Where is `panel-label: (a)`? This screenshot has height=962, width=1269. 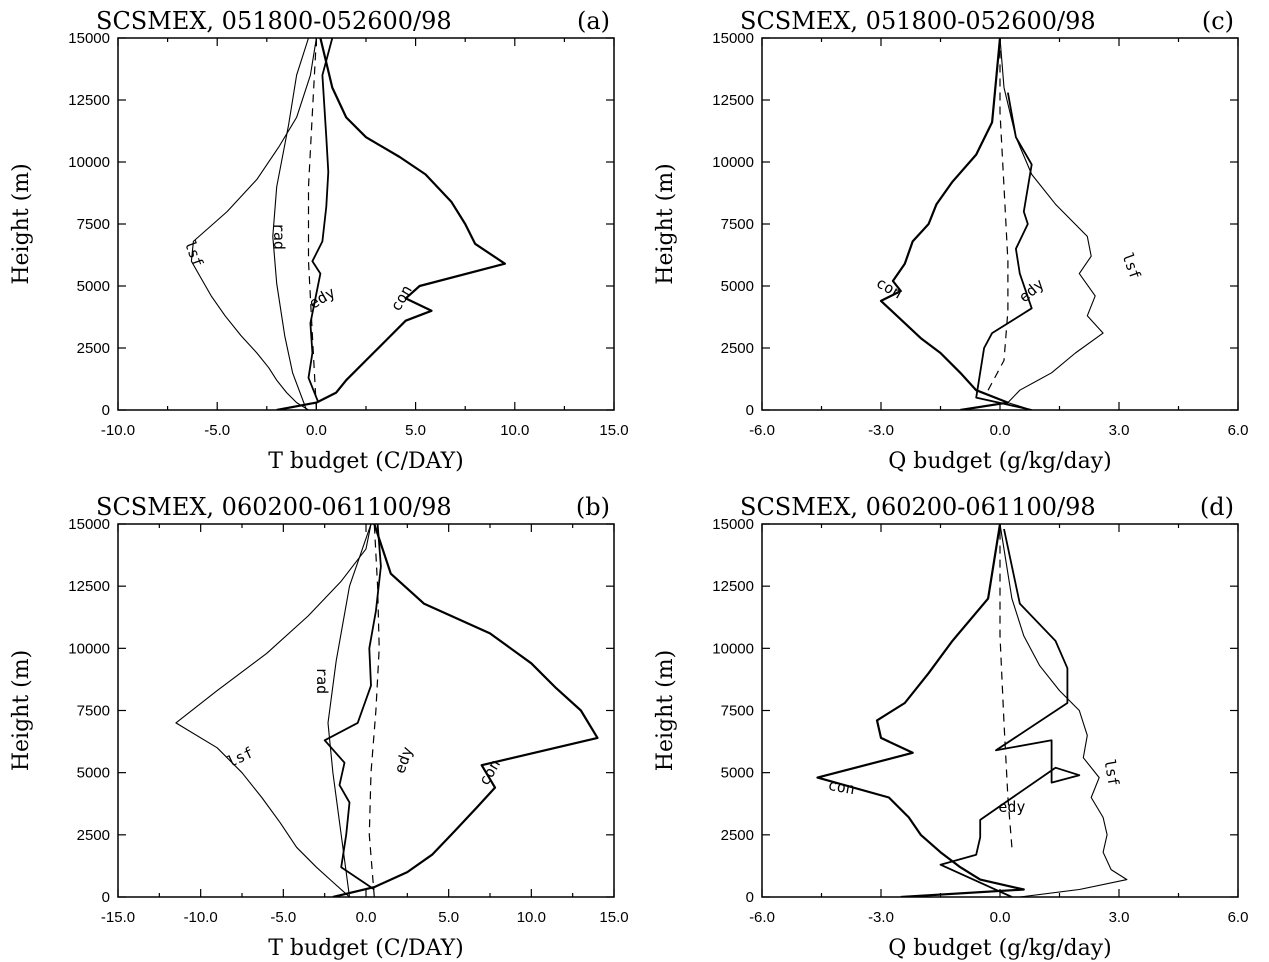 panel-label: (a) is located at coordinates (593, 21).